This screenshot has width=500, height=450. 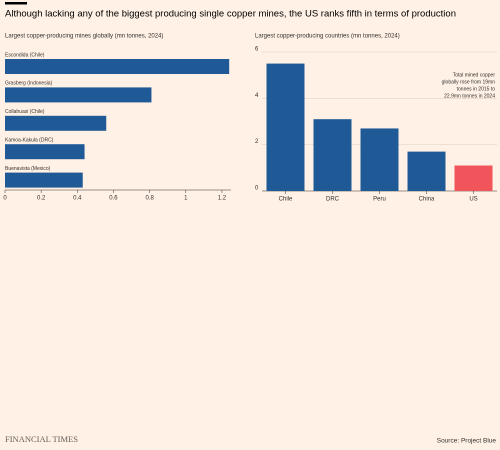 I want to click on category-label: Escondida (Chile), so click(x=25, y=55).